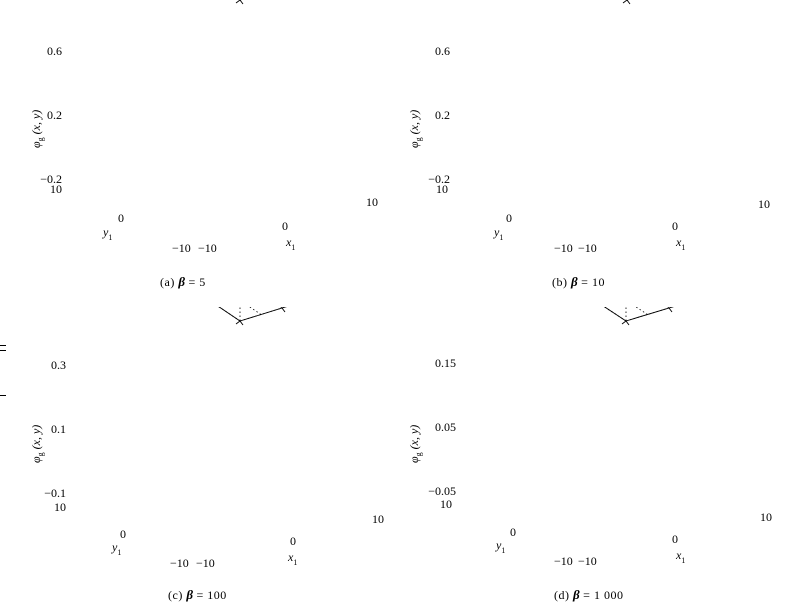  I want to click on panel-caption: (d) β = 1 000, so click(588, 594).